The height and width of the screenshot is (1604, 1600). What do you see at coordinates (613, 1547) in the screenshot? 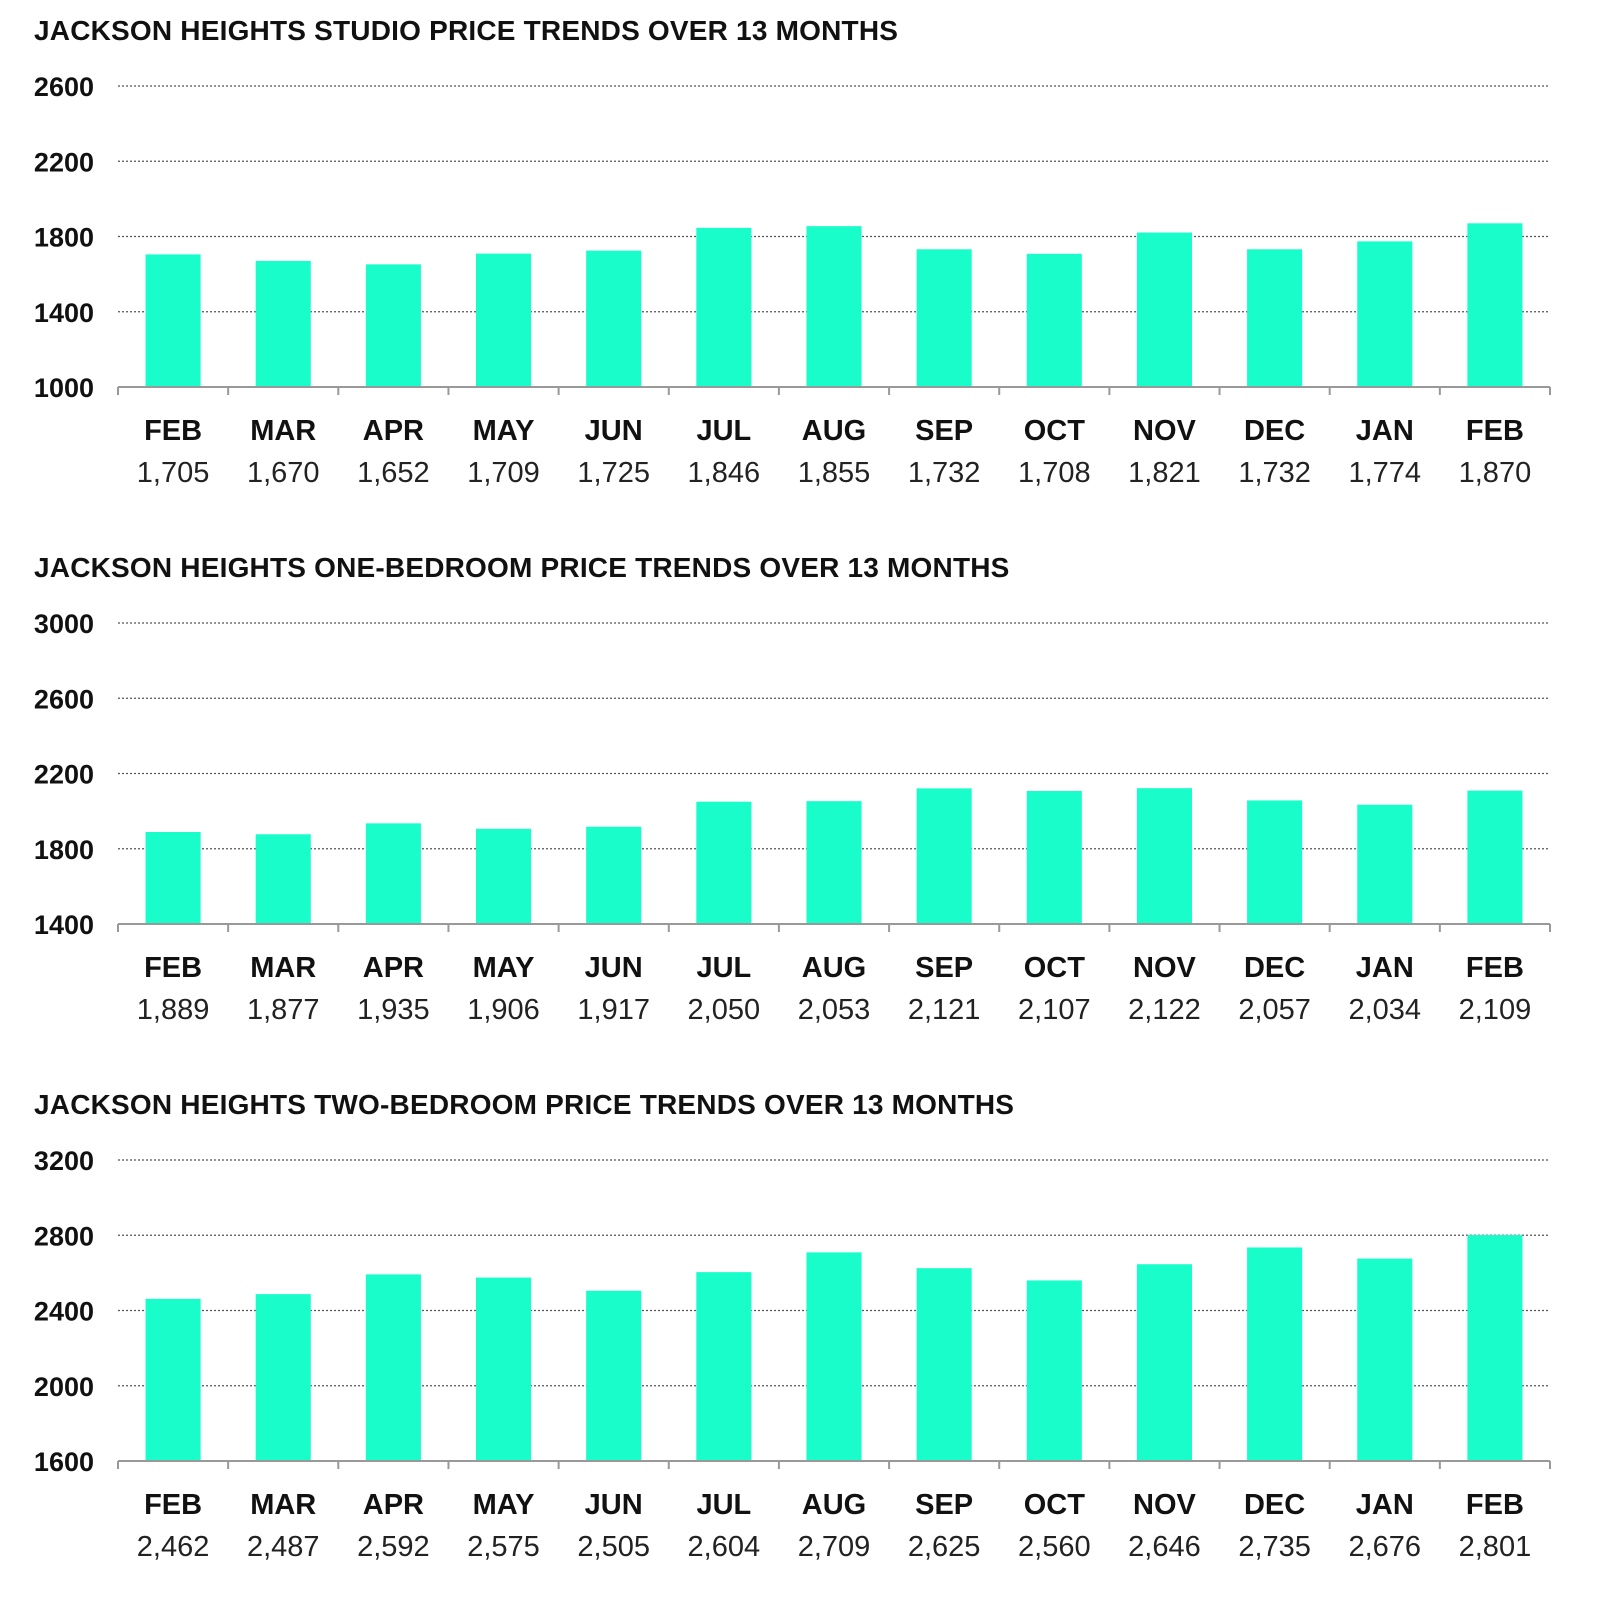
I see `value-label: 2,505` at bounding box center [613, 1547].